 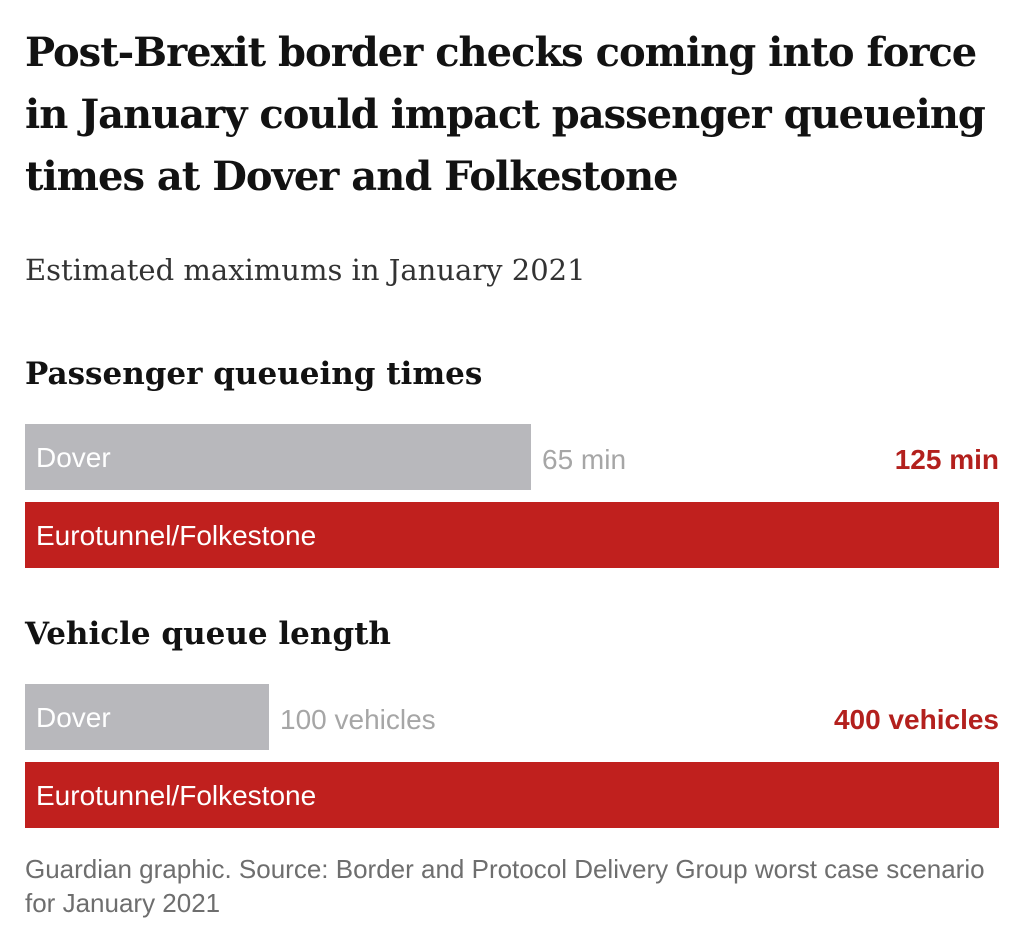 What do you see at coordinates (305, 270) in the screenshot?
I see `chart-subtitle: Estimated maximums in January 2021` at bounding box center [305, 270].